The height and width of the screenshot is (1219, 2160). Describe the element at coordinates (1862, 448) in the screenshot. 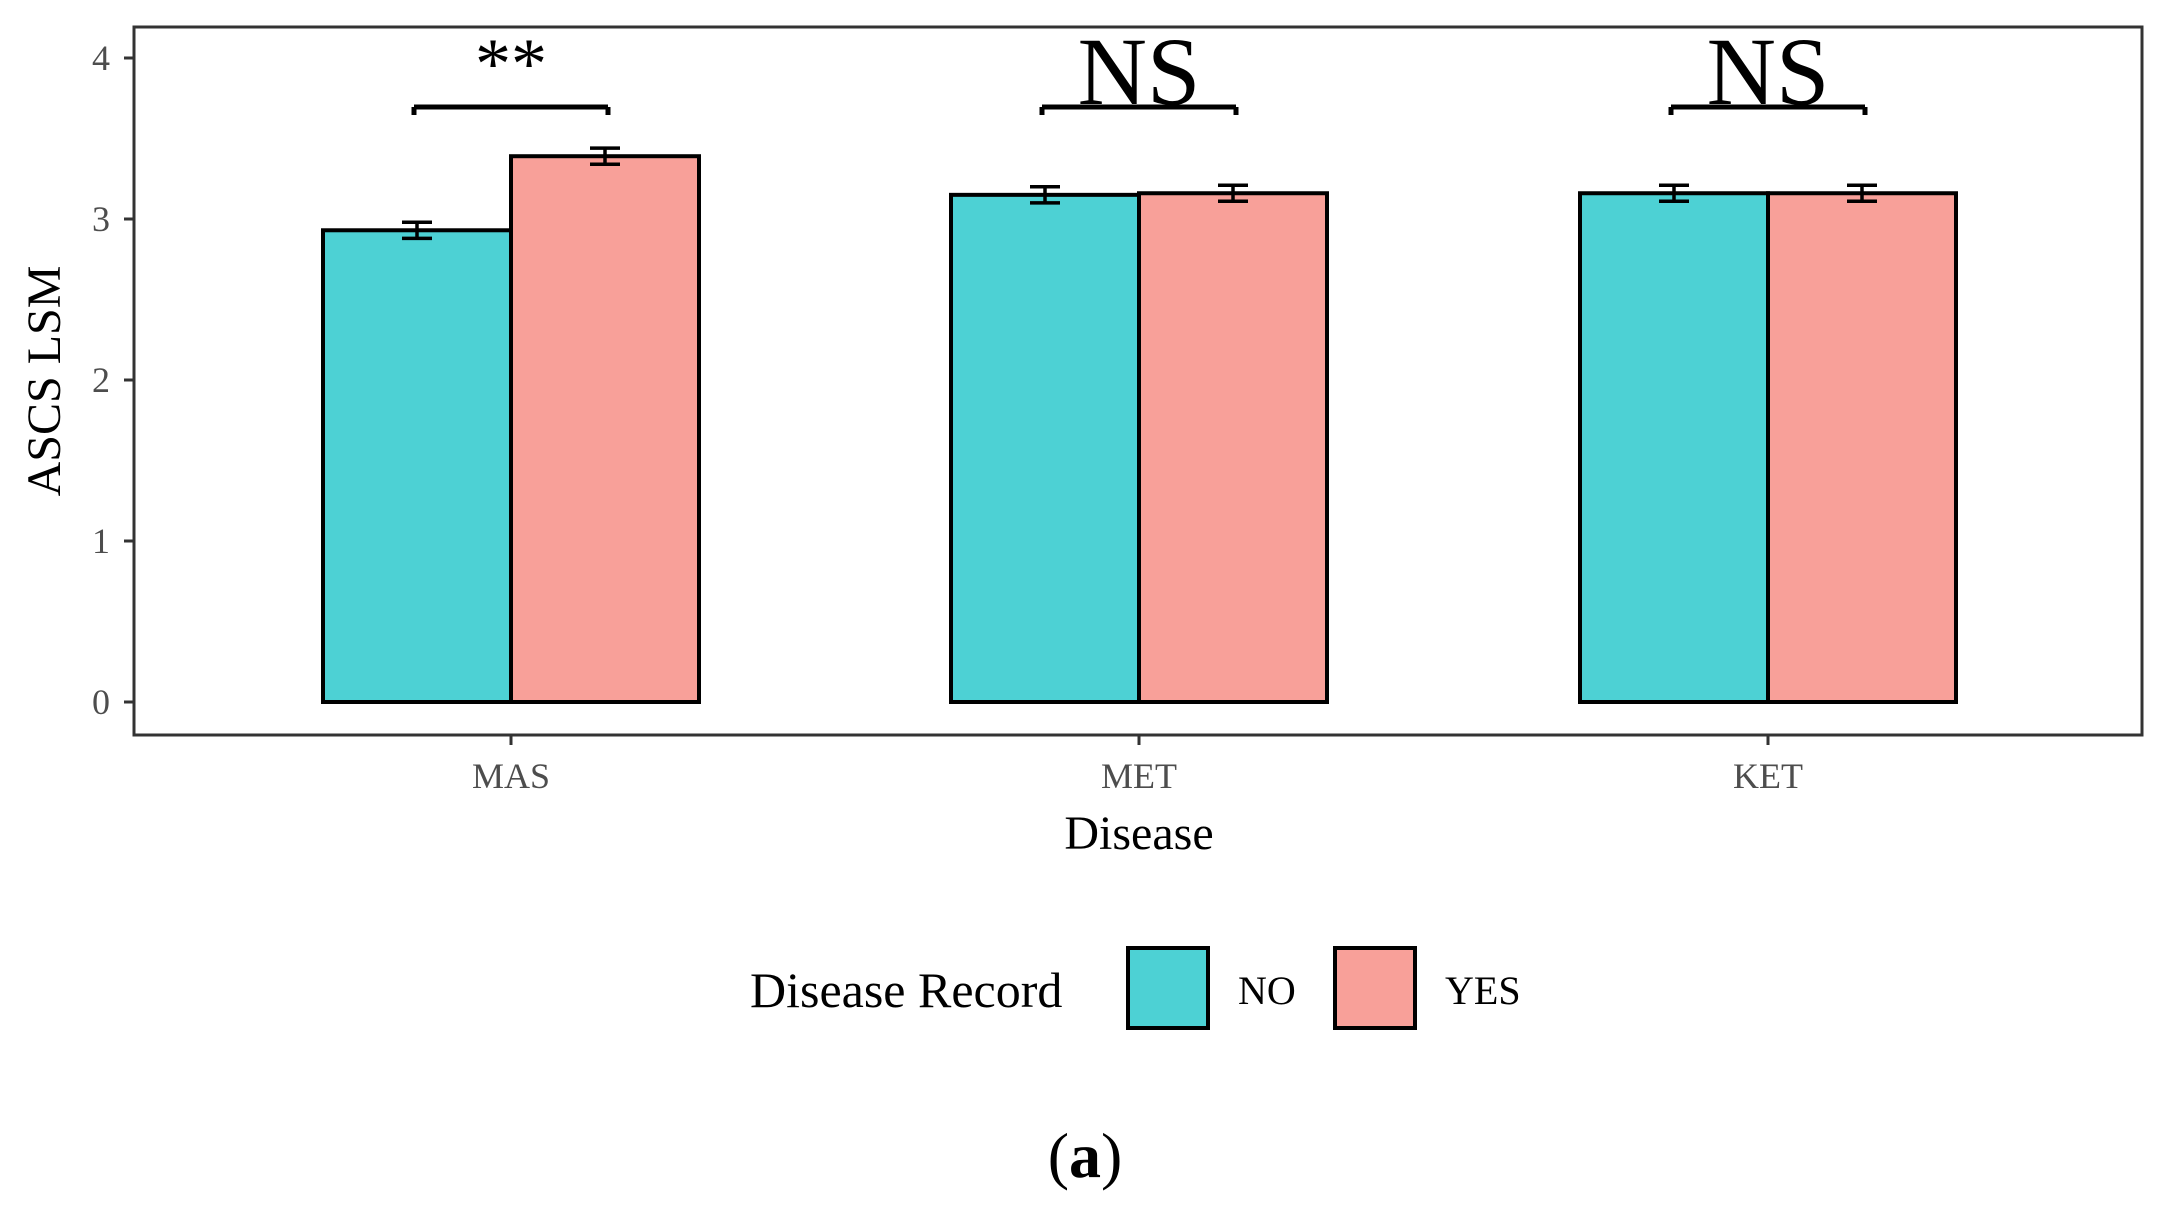

I see `bar-ket-yes` at that location.